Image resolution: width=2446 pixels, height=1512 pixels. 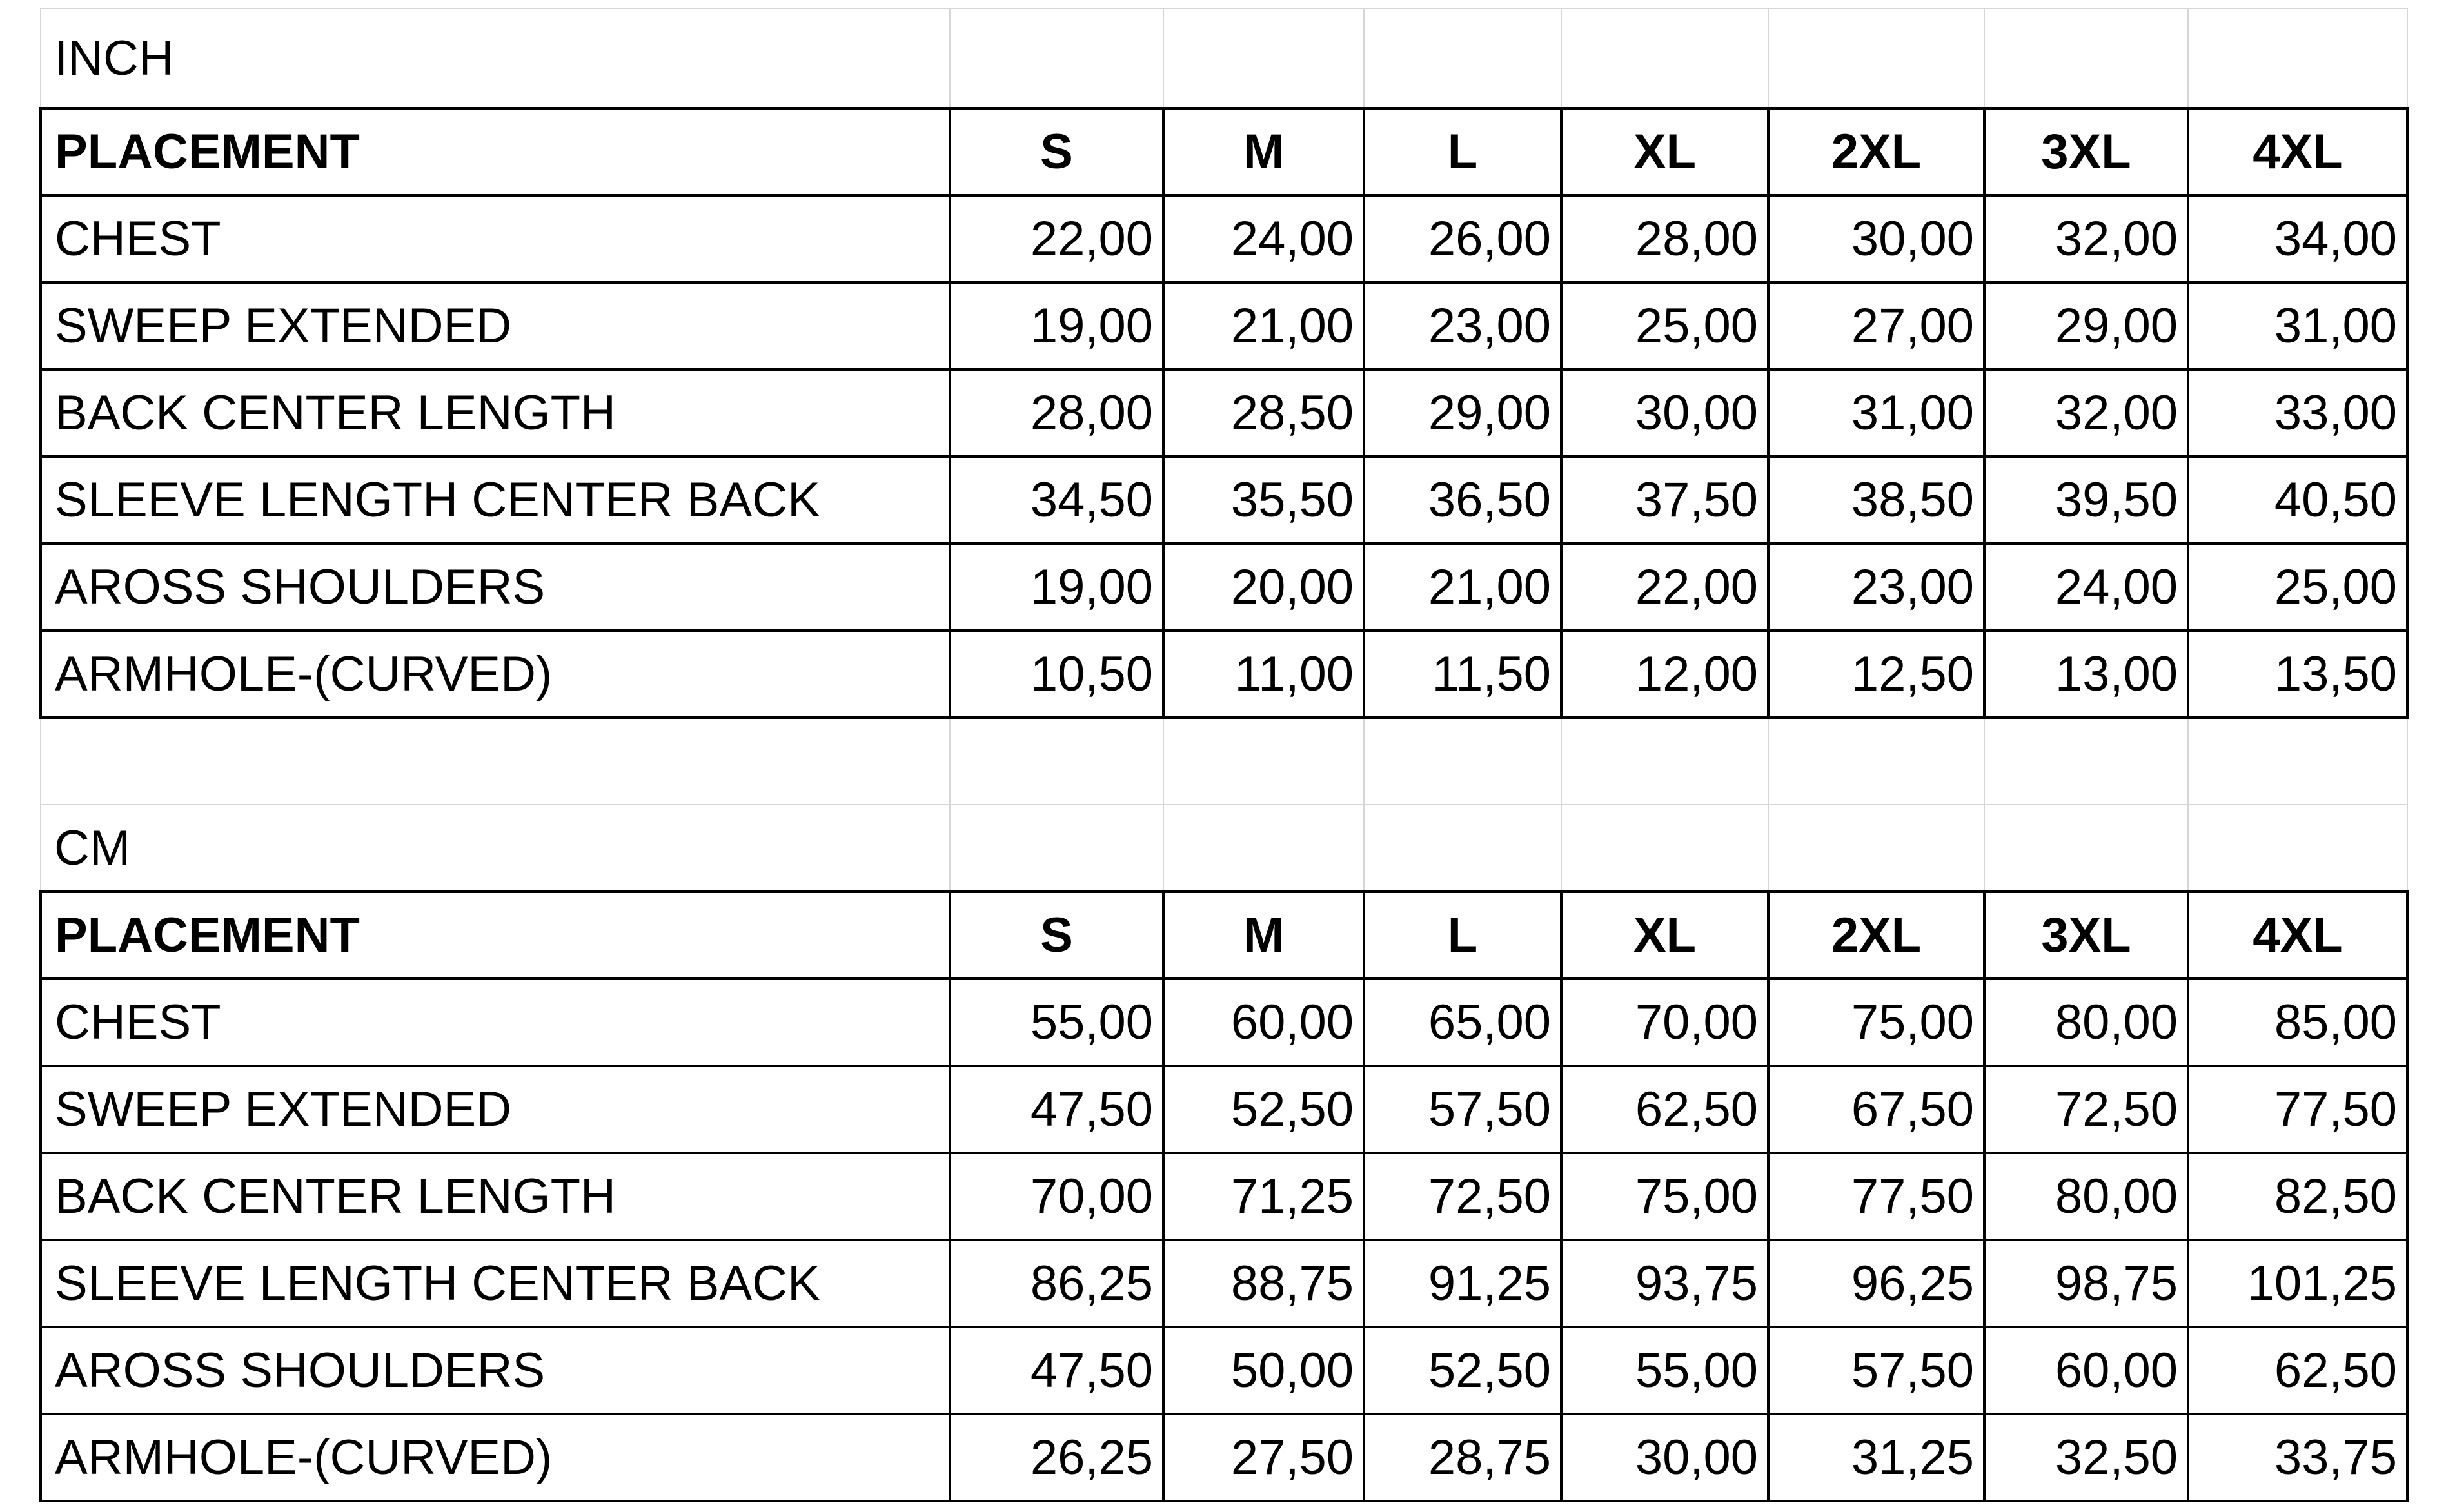 I want to click on unit-label: CM, so click(x=495, y=848).